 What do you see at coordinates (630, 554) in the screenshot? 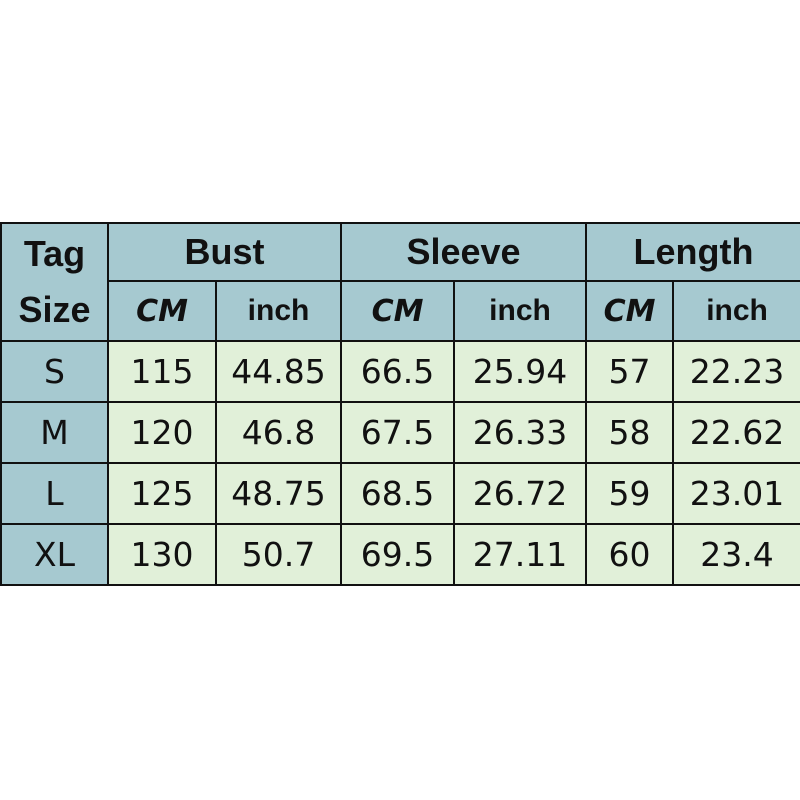
I see `value-cell: 60` at bounding box center [630, 554].